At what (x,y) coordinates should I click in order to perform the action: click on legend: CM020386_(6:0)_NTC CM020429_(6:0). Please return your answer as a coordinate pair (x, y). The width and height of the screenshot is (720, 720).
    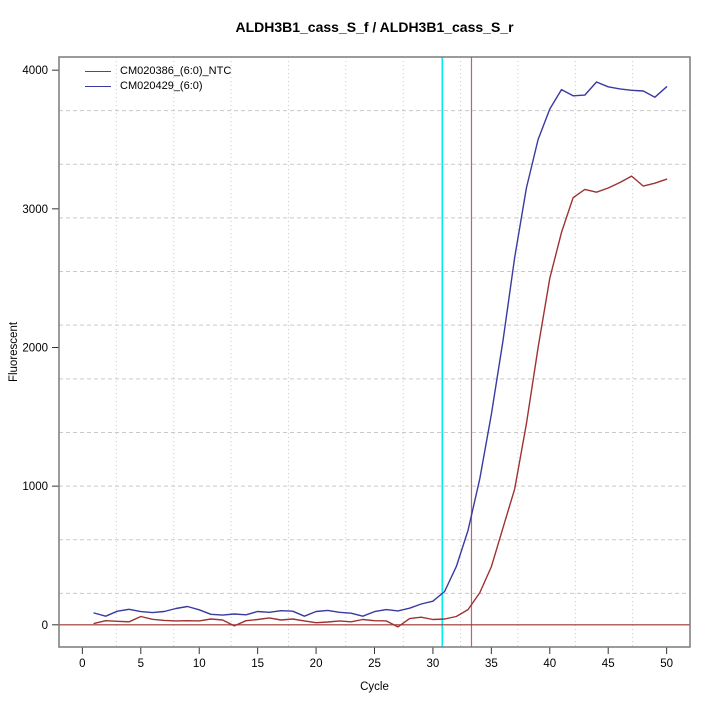
    Looking at the image, I should click on (158, 79).